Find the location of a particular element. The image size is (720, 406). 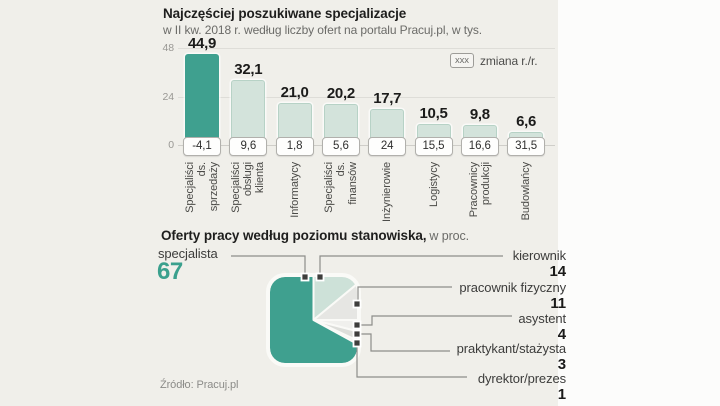

pie-label-name: pracownik fizyczny is located at coordinates (512, 287).